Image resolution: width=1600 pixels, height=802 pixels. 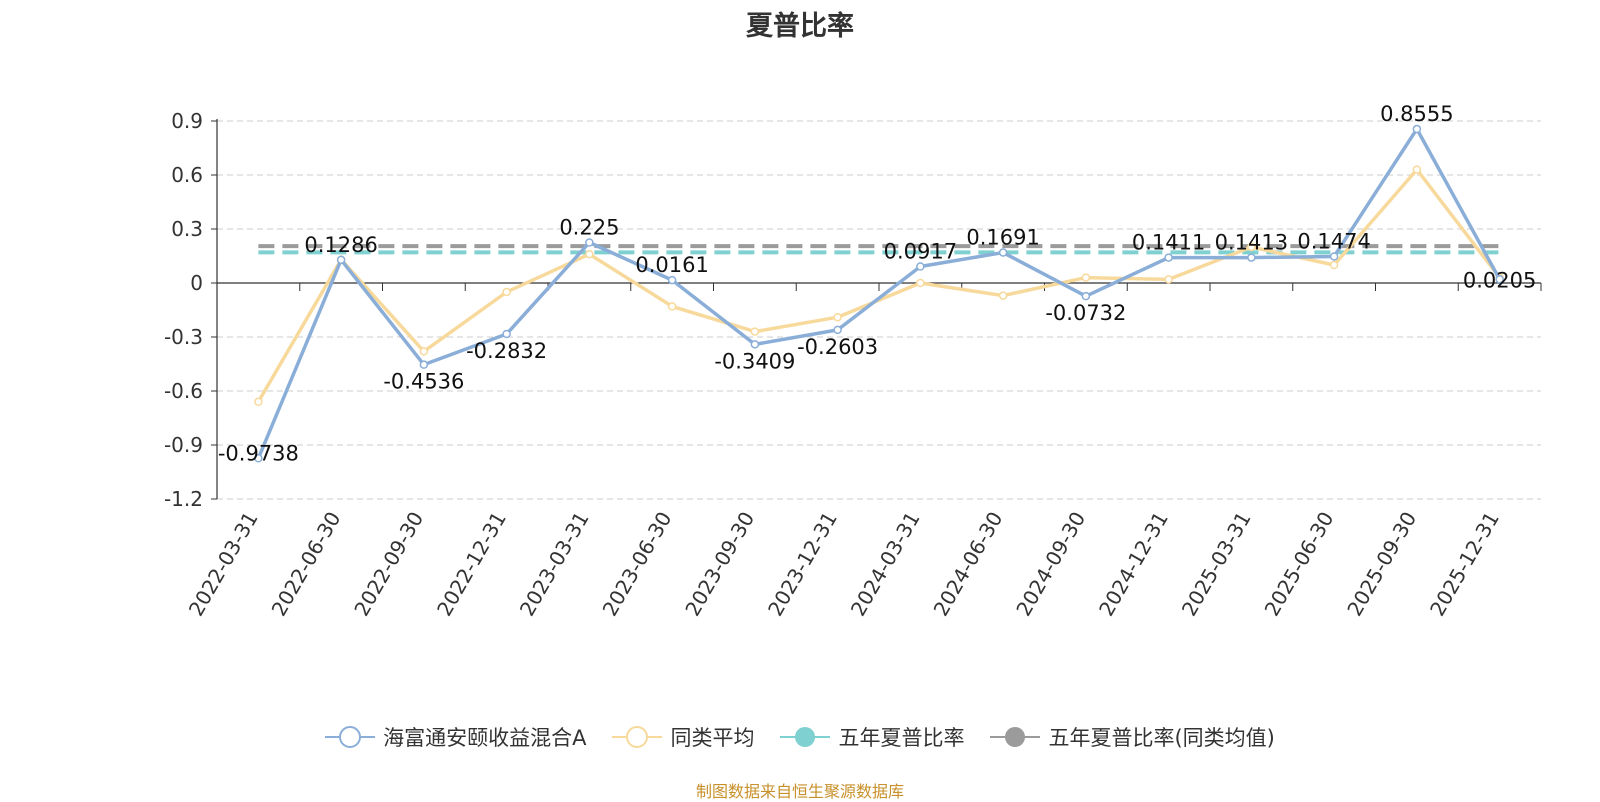 I want to click on x-tick-label: 2024-12-31, so click(x=1133, y=564).